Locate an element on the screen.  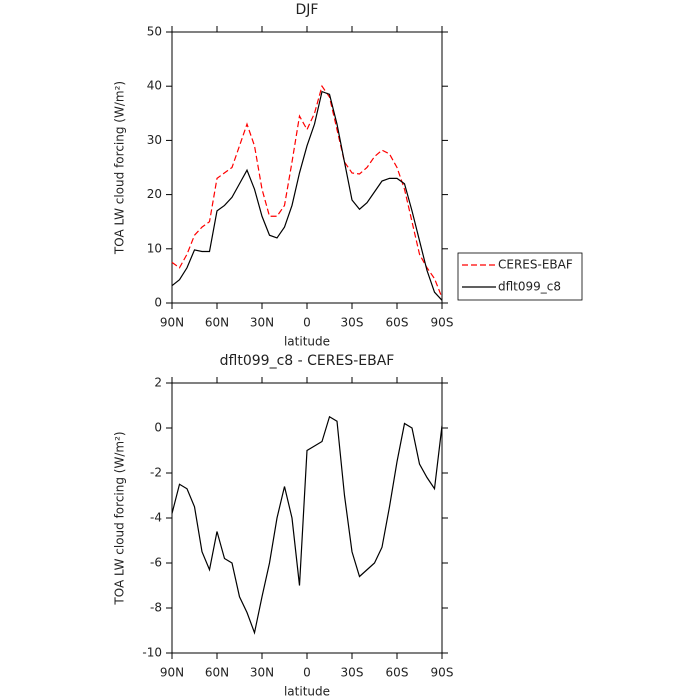
chart-title: DJF is located at coordinates (307, 10).